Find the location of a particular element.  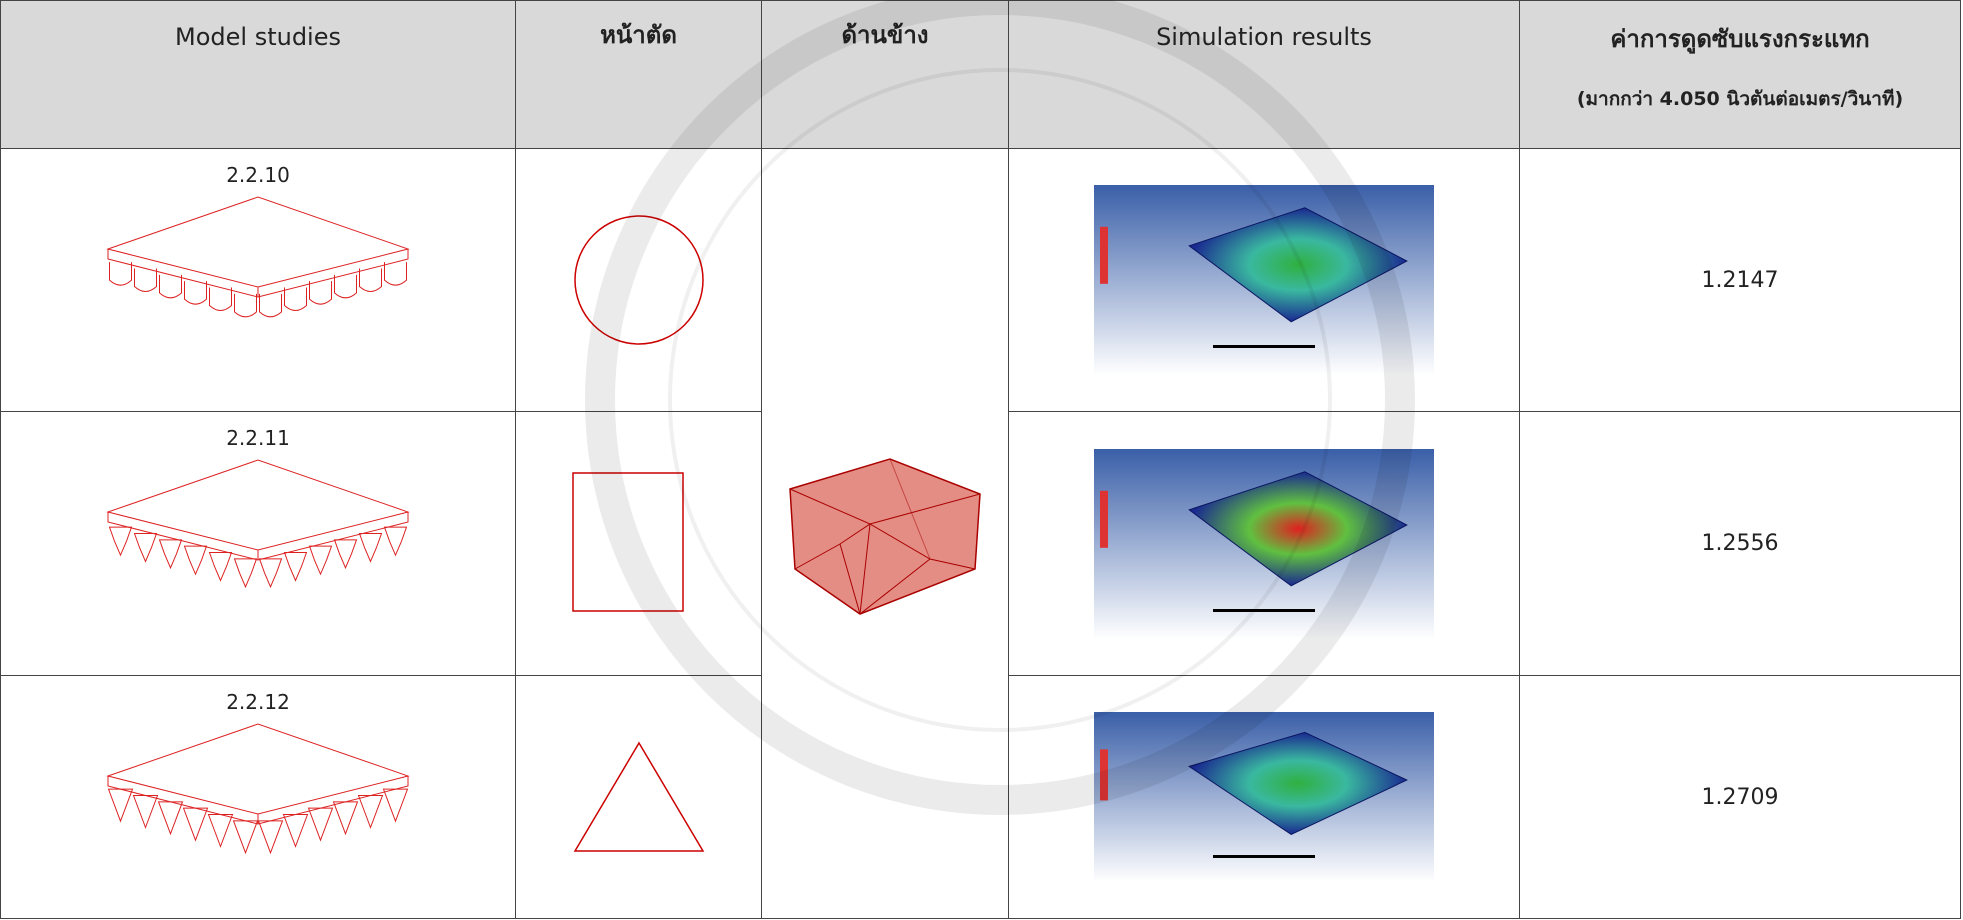

side-view is located at coordinates (885, 536).